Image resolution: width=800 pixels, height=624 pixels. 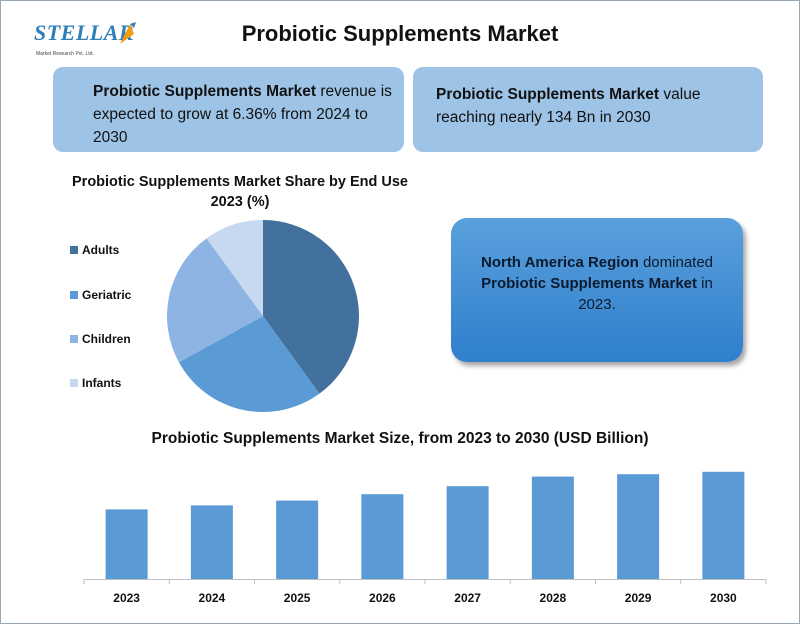 What do you see at coordinates (553, 598) in the screenshot?
I see `x-tick-label-2028: 2028` at bounding box center [553, 598].